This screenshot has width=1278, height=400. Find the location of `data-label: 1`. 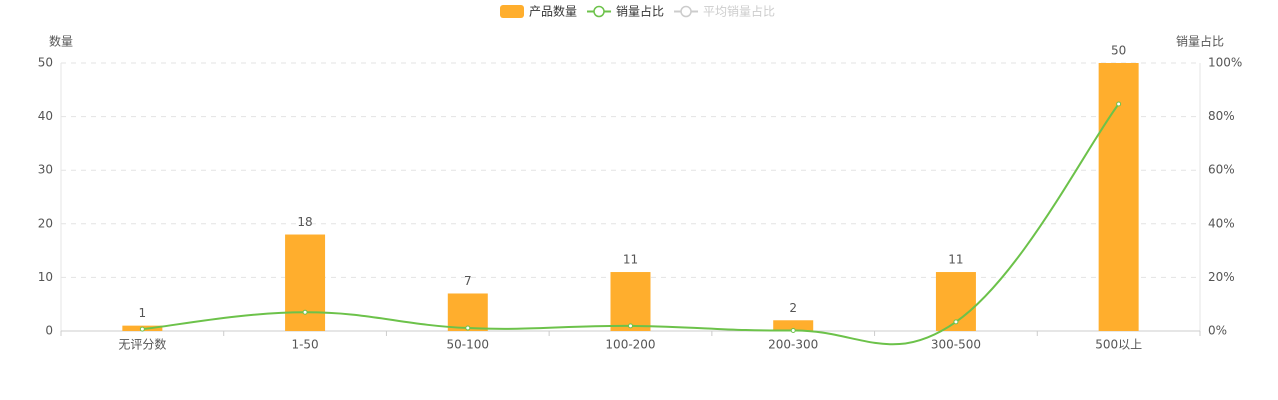

data-label: 1 is located at coordinates (143, 313).